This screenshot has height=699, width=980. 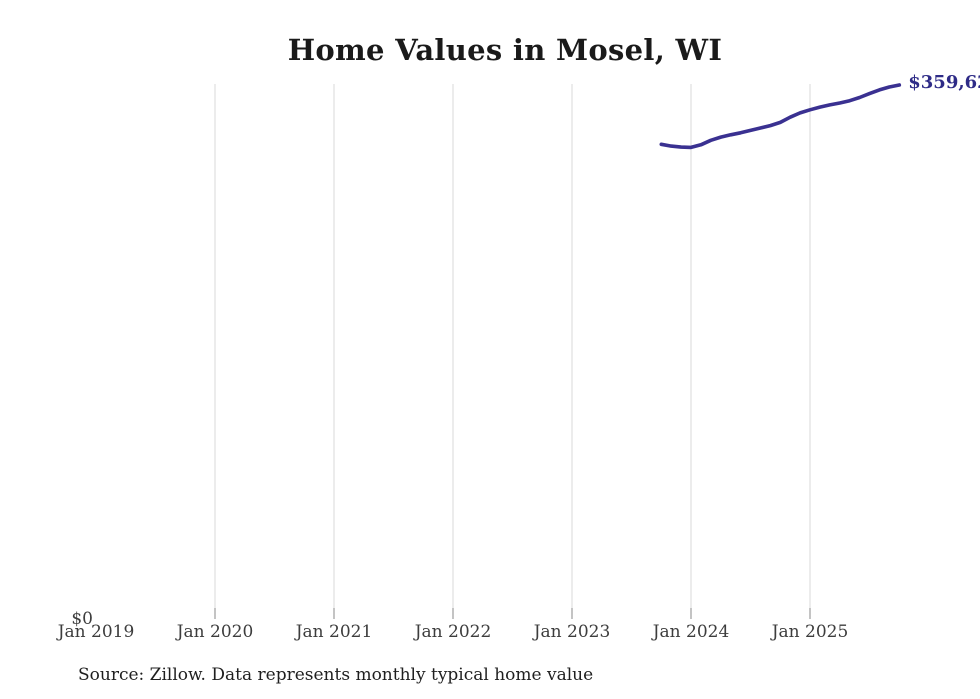 What do you see at coordinates (215, 632) in the screenshot?
I see `x-axis-label: Jan 2020` at bounding box center [215, 632].